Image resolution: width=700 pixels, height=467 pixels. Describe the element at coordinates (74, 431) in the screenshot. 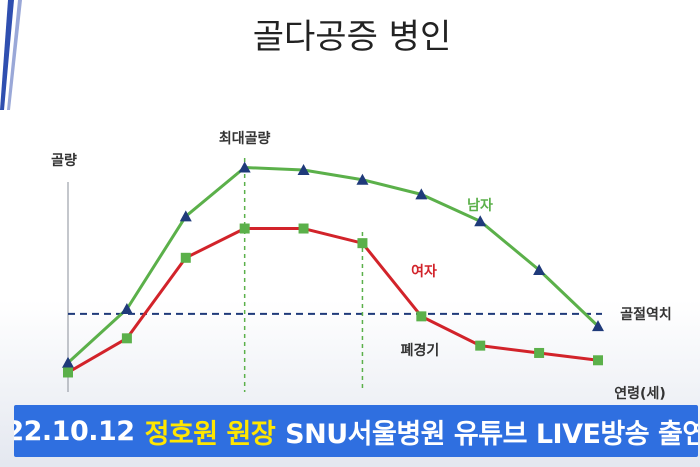

I see `caption-date: 22.10.12` at that location.